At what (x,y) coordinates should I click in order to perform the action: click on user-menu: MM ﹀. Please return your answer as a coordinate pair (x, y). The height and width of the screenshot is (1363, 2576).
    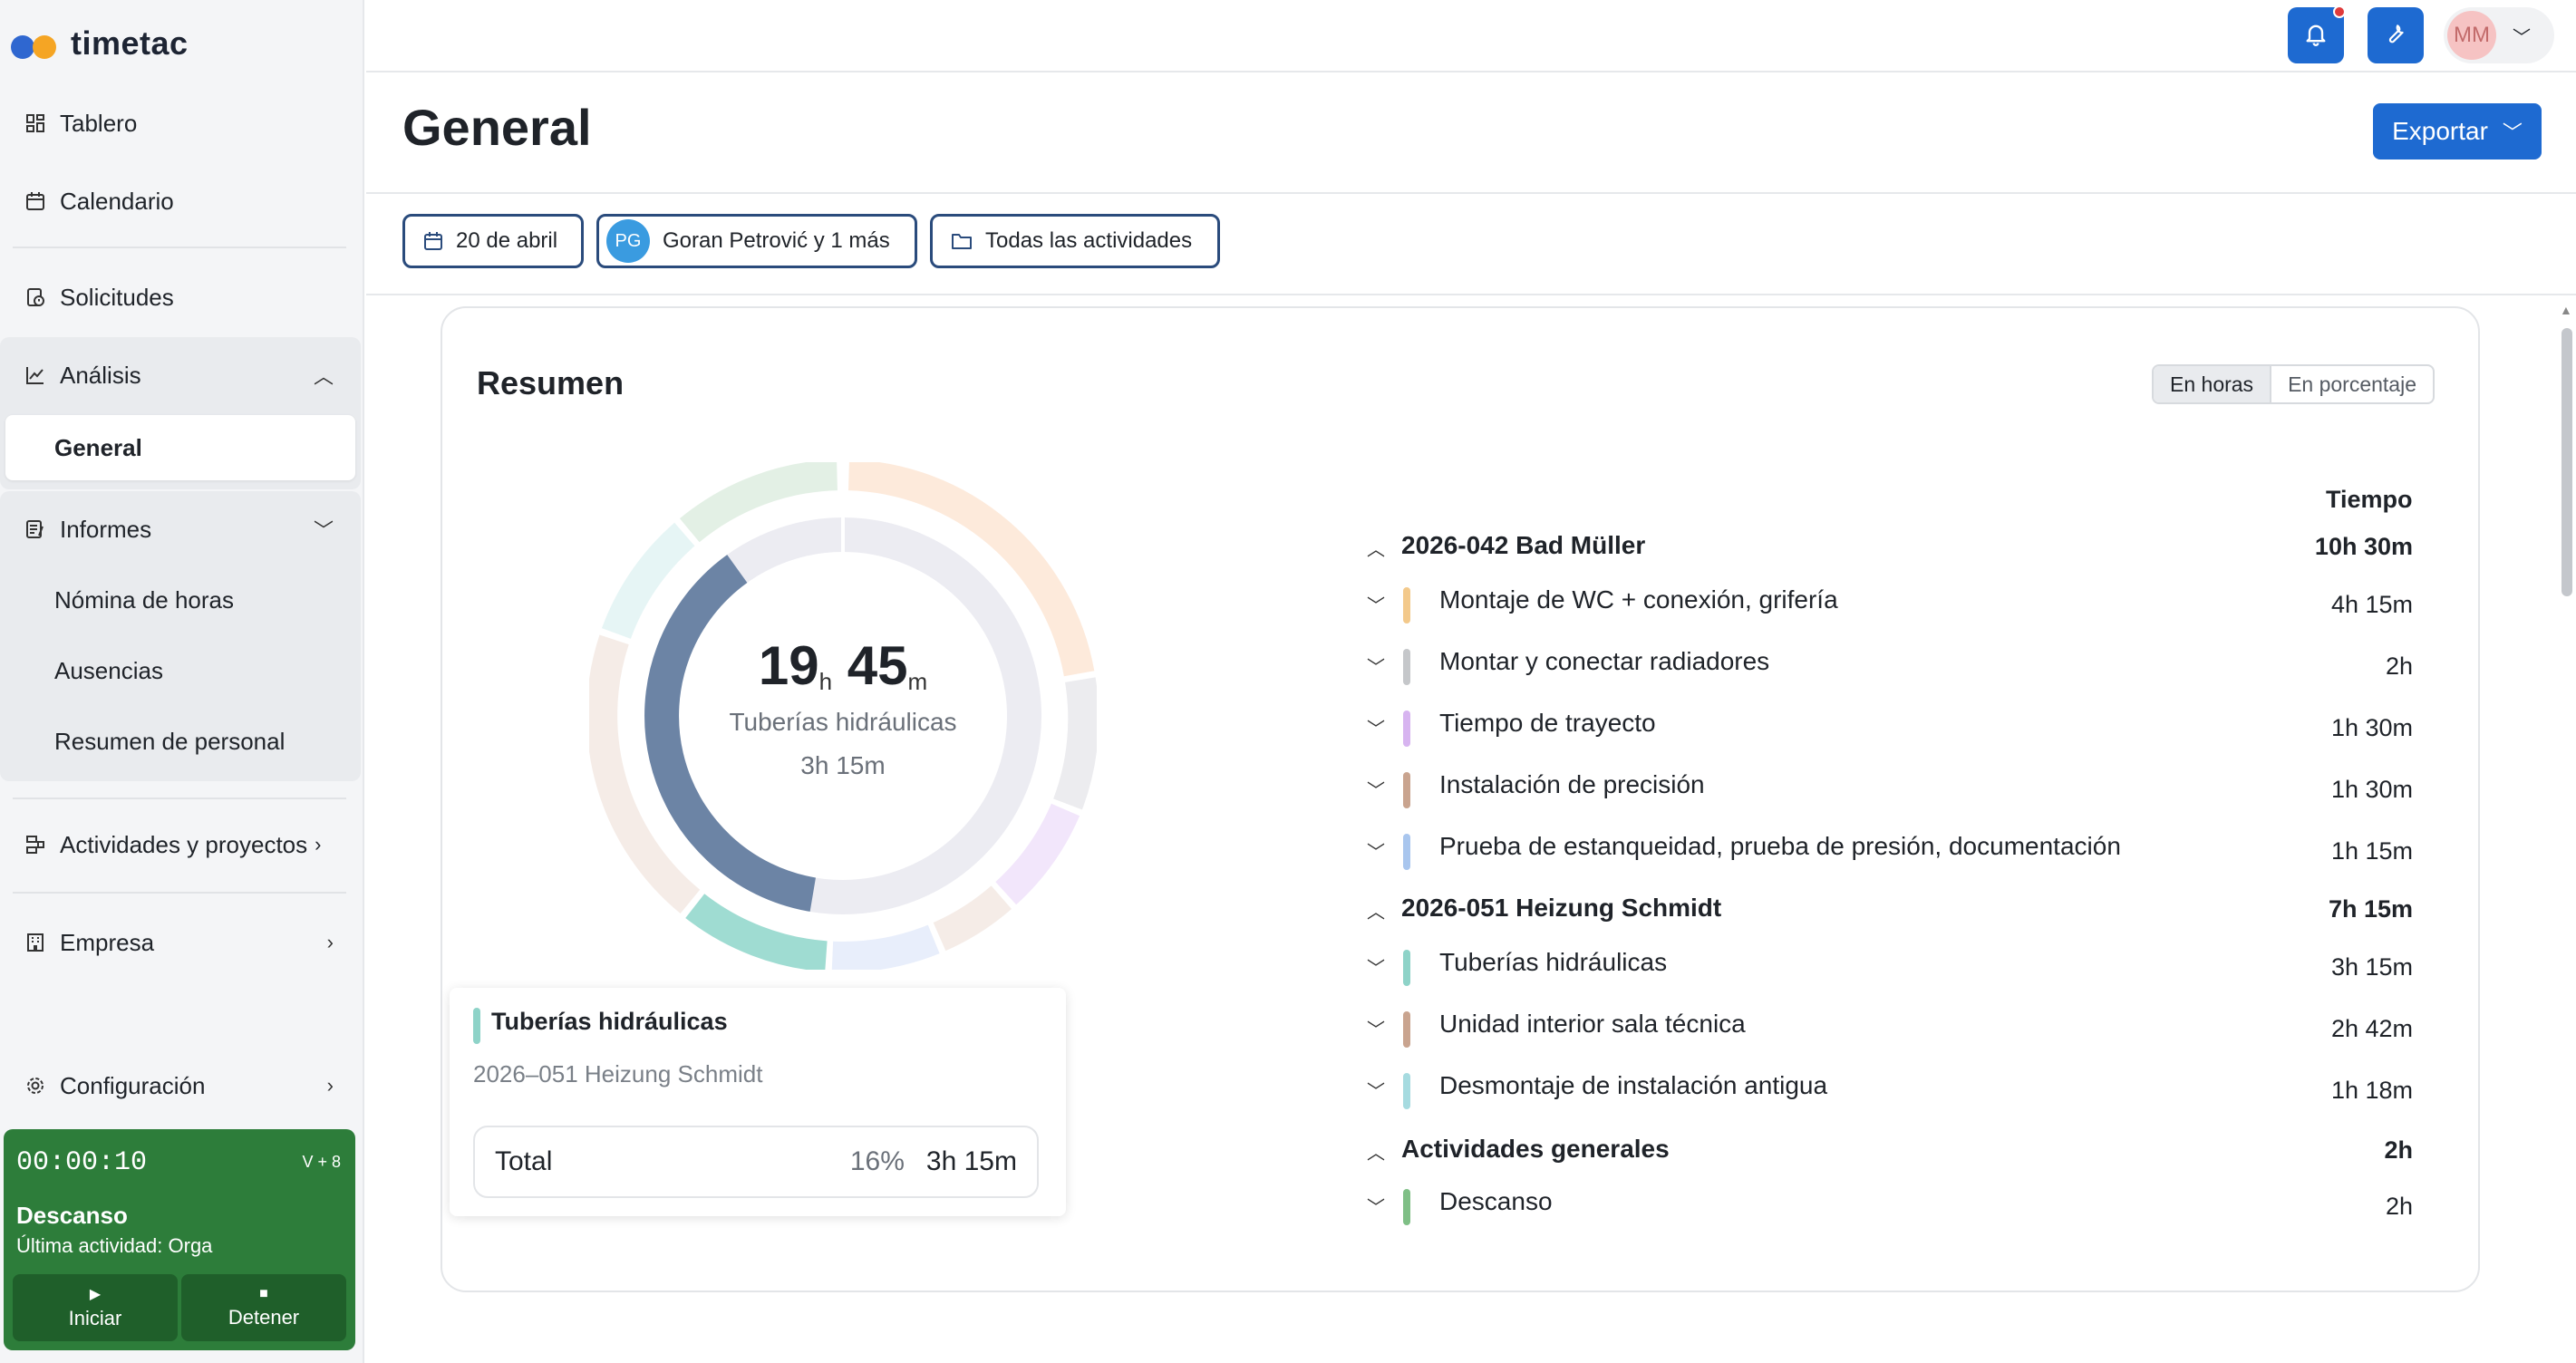
    Looking at the image, I should click on (2499, 35).